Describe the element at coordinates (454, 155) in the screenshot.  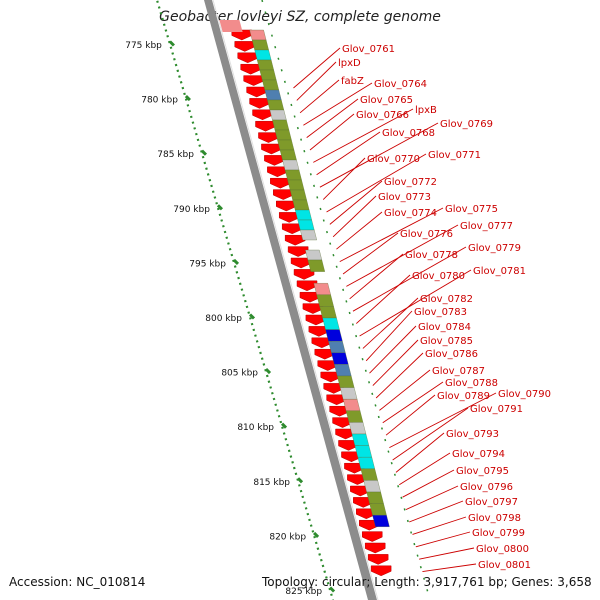
I see `gene-label: Glov_0771` at that location.